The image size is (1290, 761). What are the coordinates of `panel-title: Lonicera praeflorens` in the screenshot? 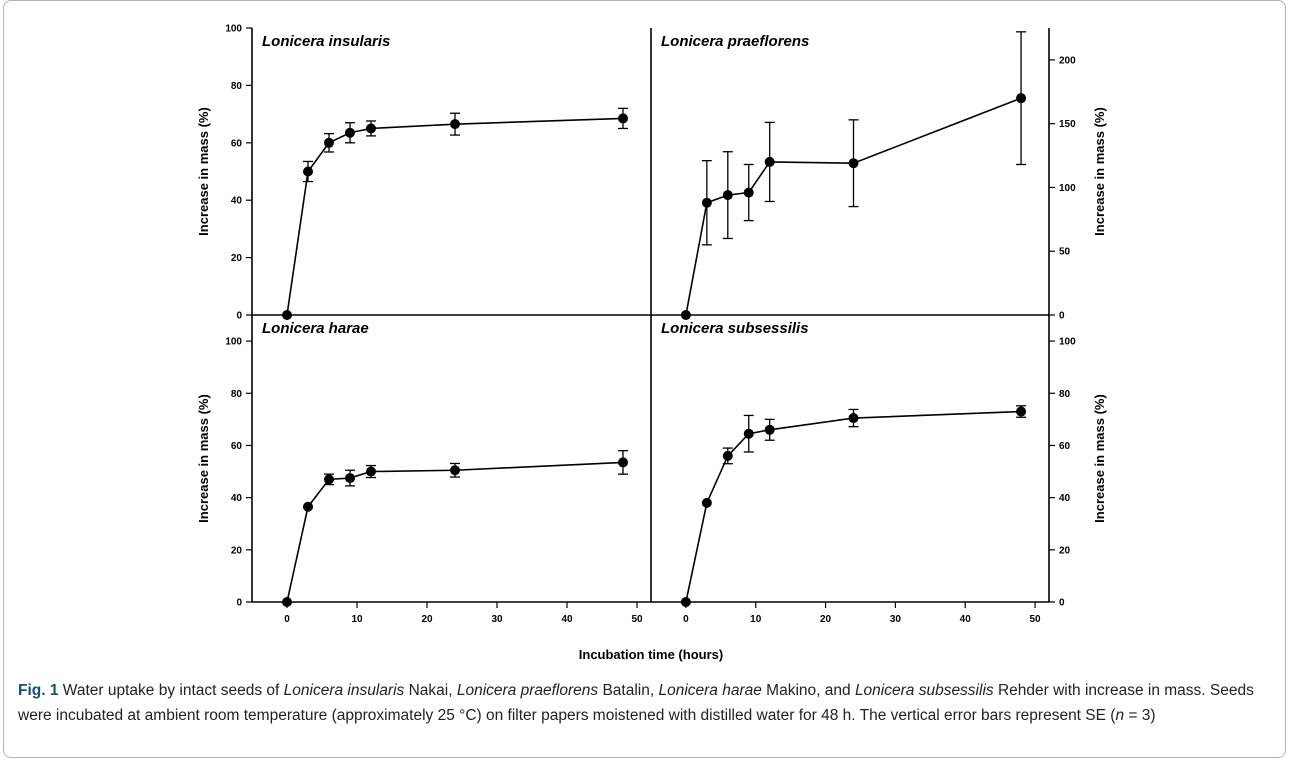 It's located at (735, 41).